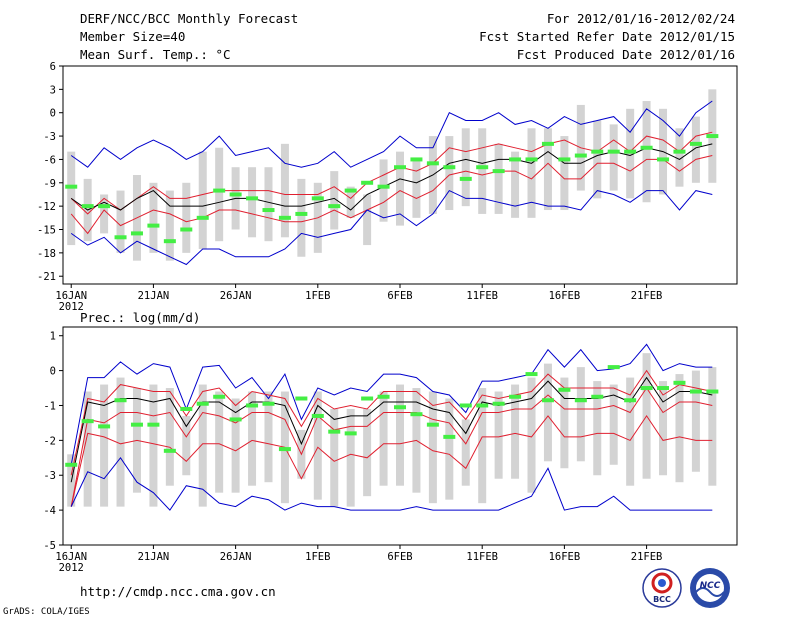  What do you see at coordinates (178, 591) in the screenshot?
I see `source-url: http://cmdp.ncc.cma.gov.cn` at bounding box center [178, 591].